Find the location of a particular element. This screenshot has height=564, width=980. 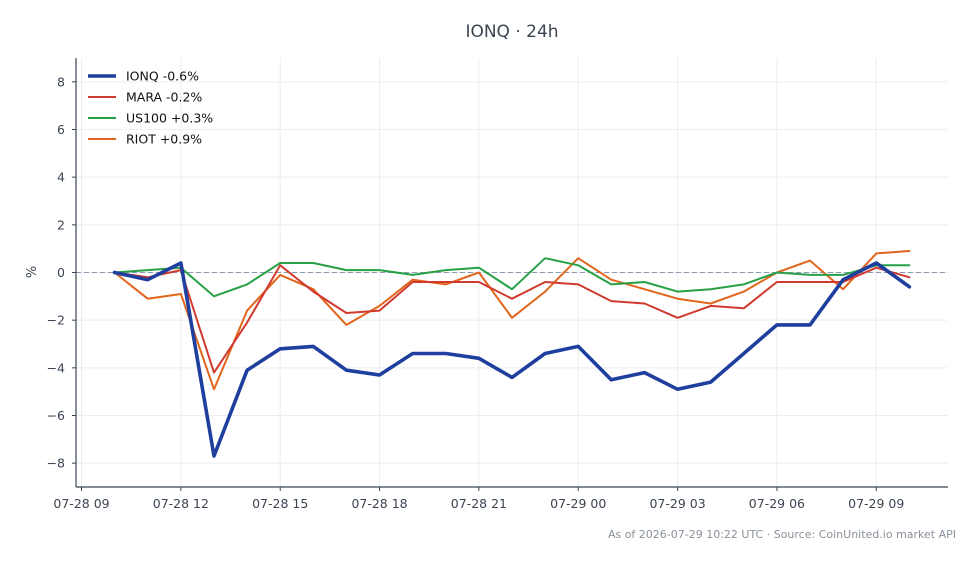

y-tick-label: −6 is located at coordinates (56, 415).